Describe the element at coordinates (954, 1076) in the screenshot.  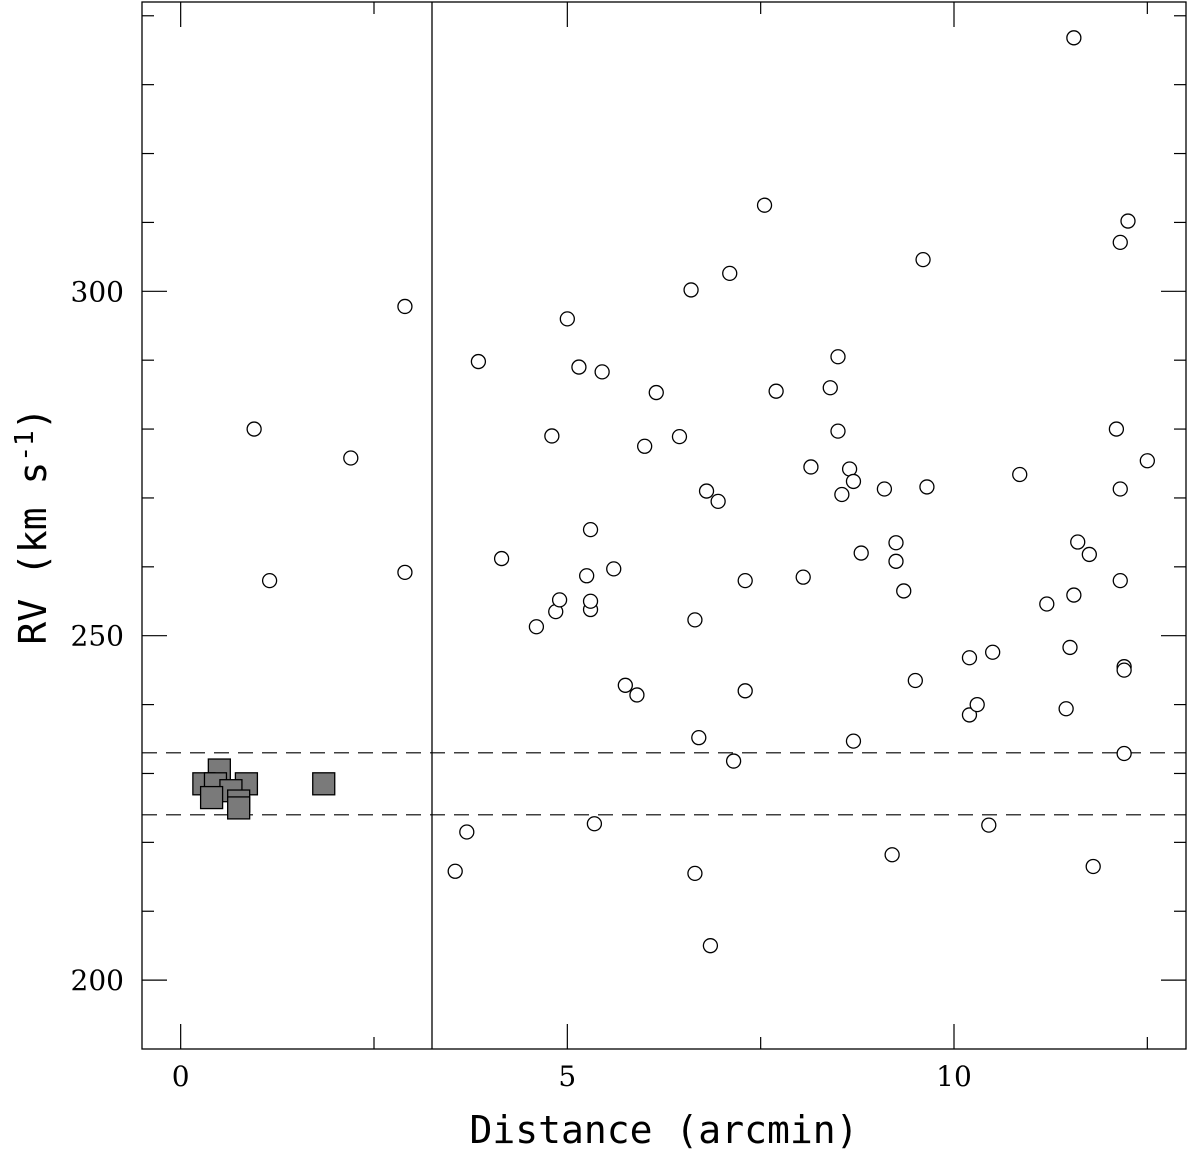
I see `x-tick-label: 10` at that location.